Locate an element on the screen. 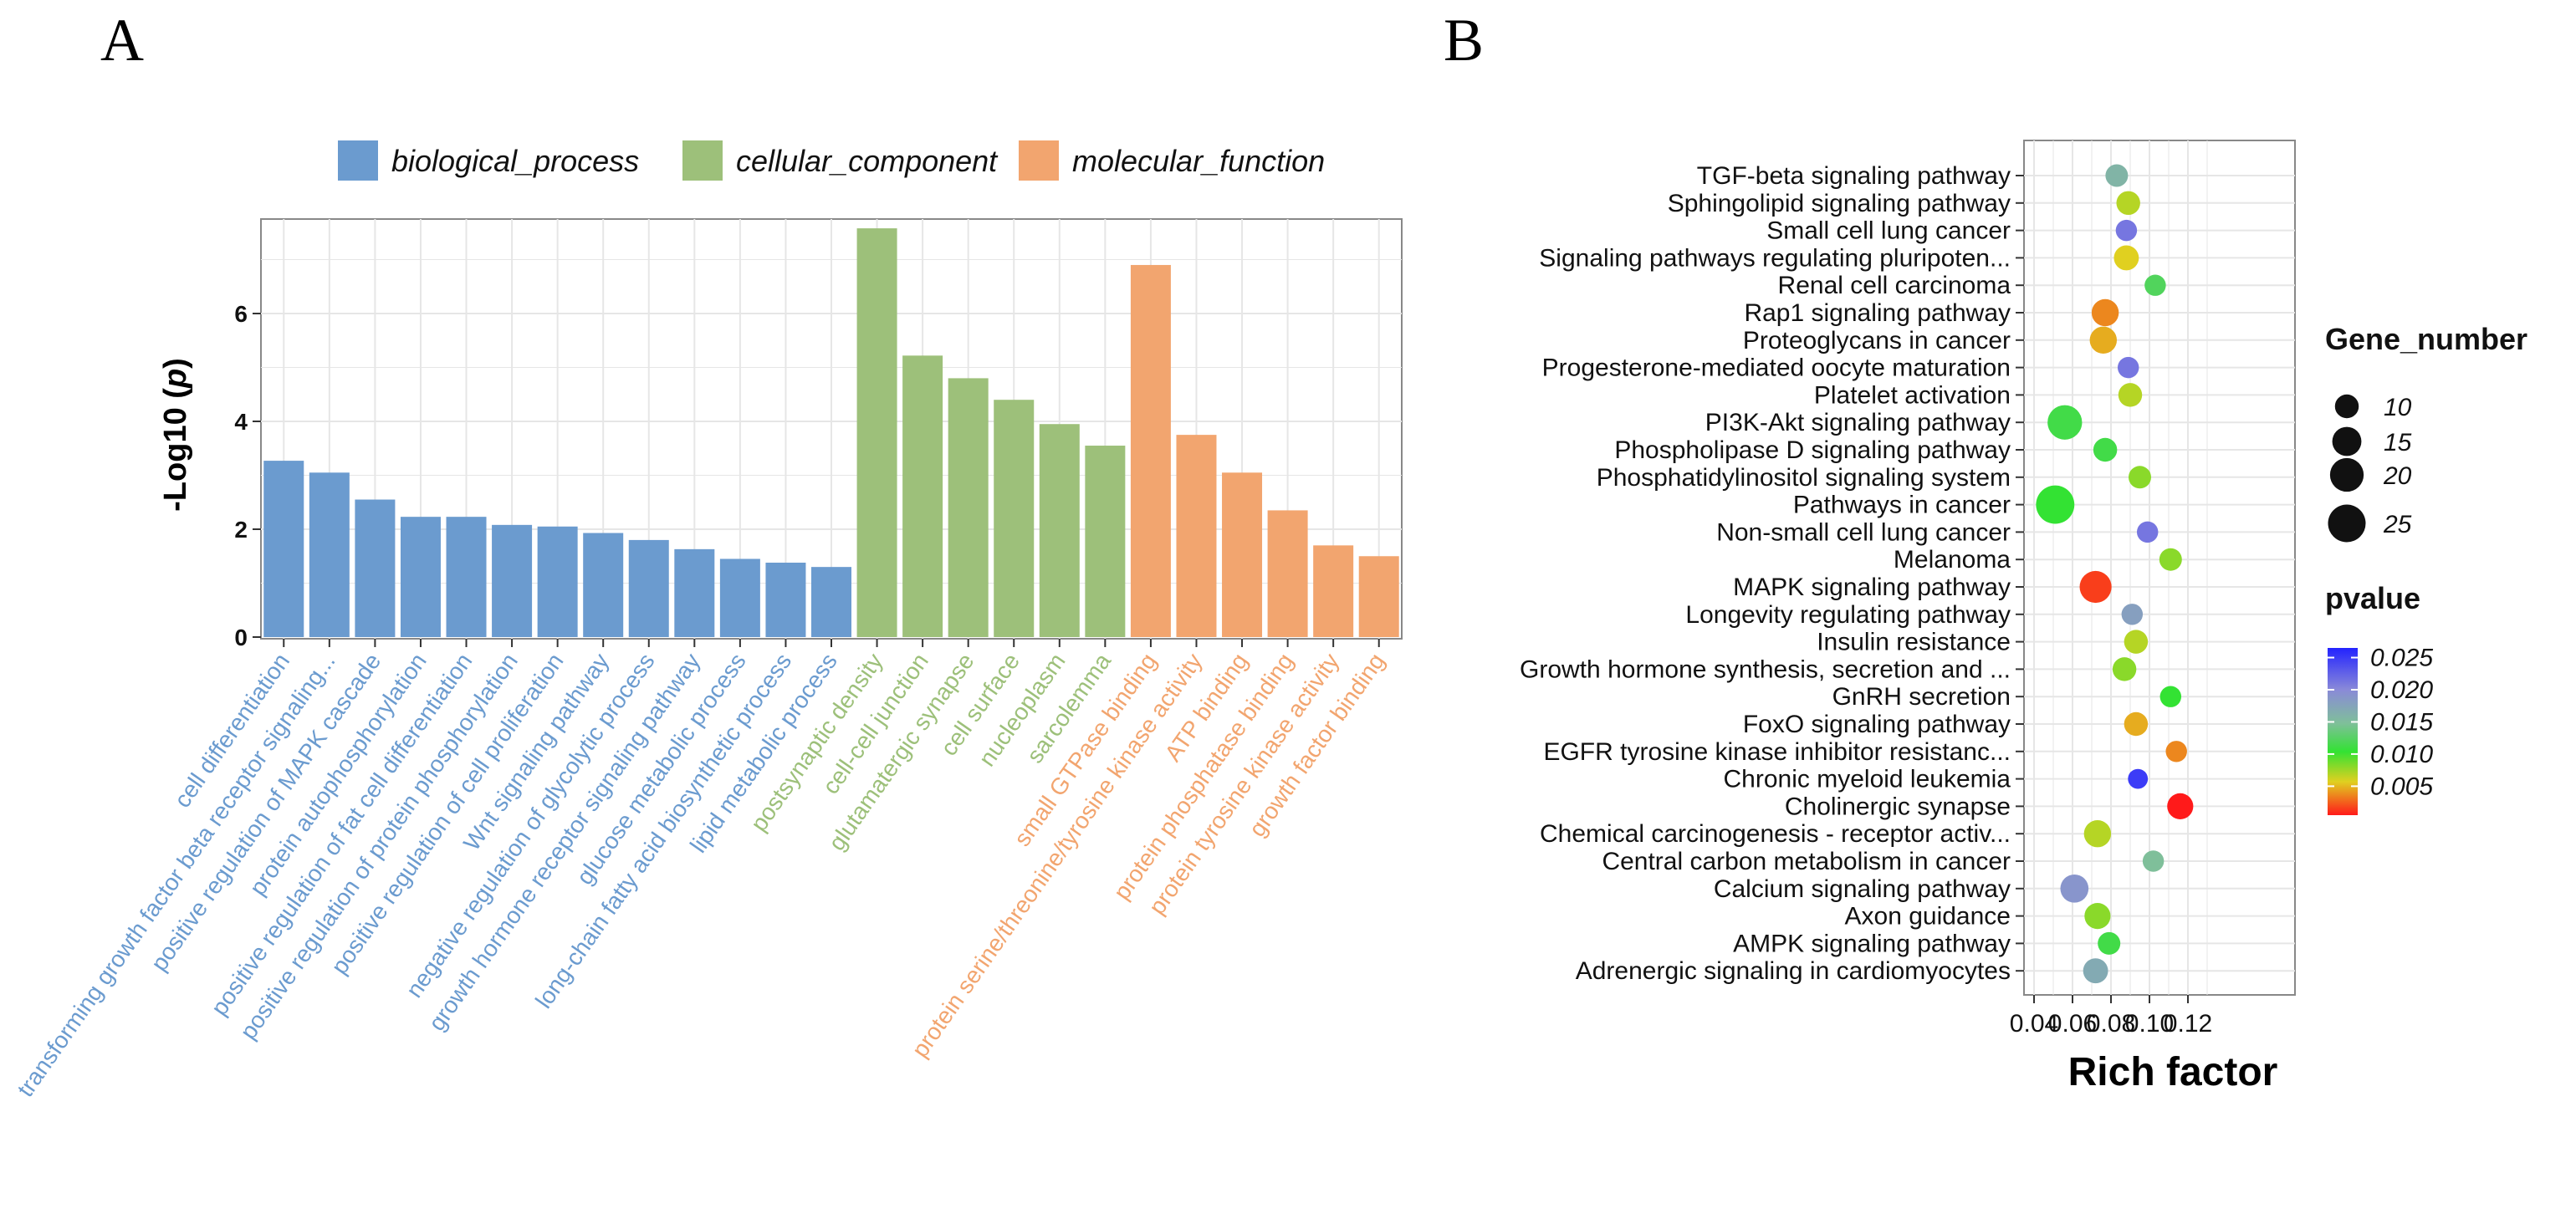  pathway-label: Phosphatidylinositol signaling system is located at coordinates (1804, 478).